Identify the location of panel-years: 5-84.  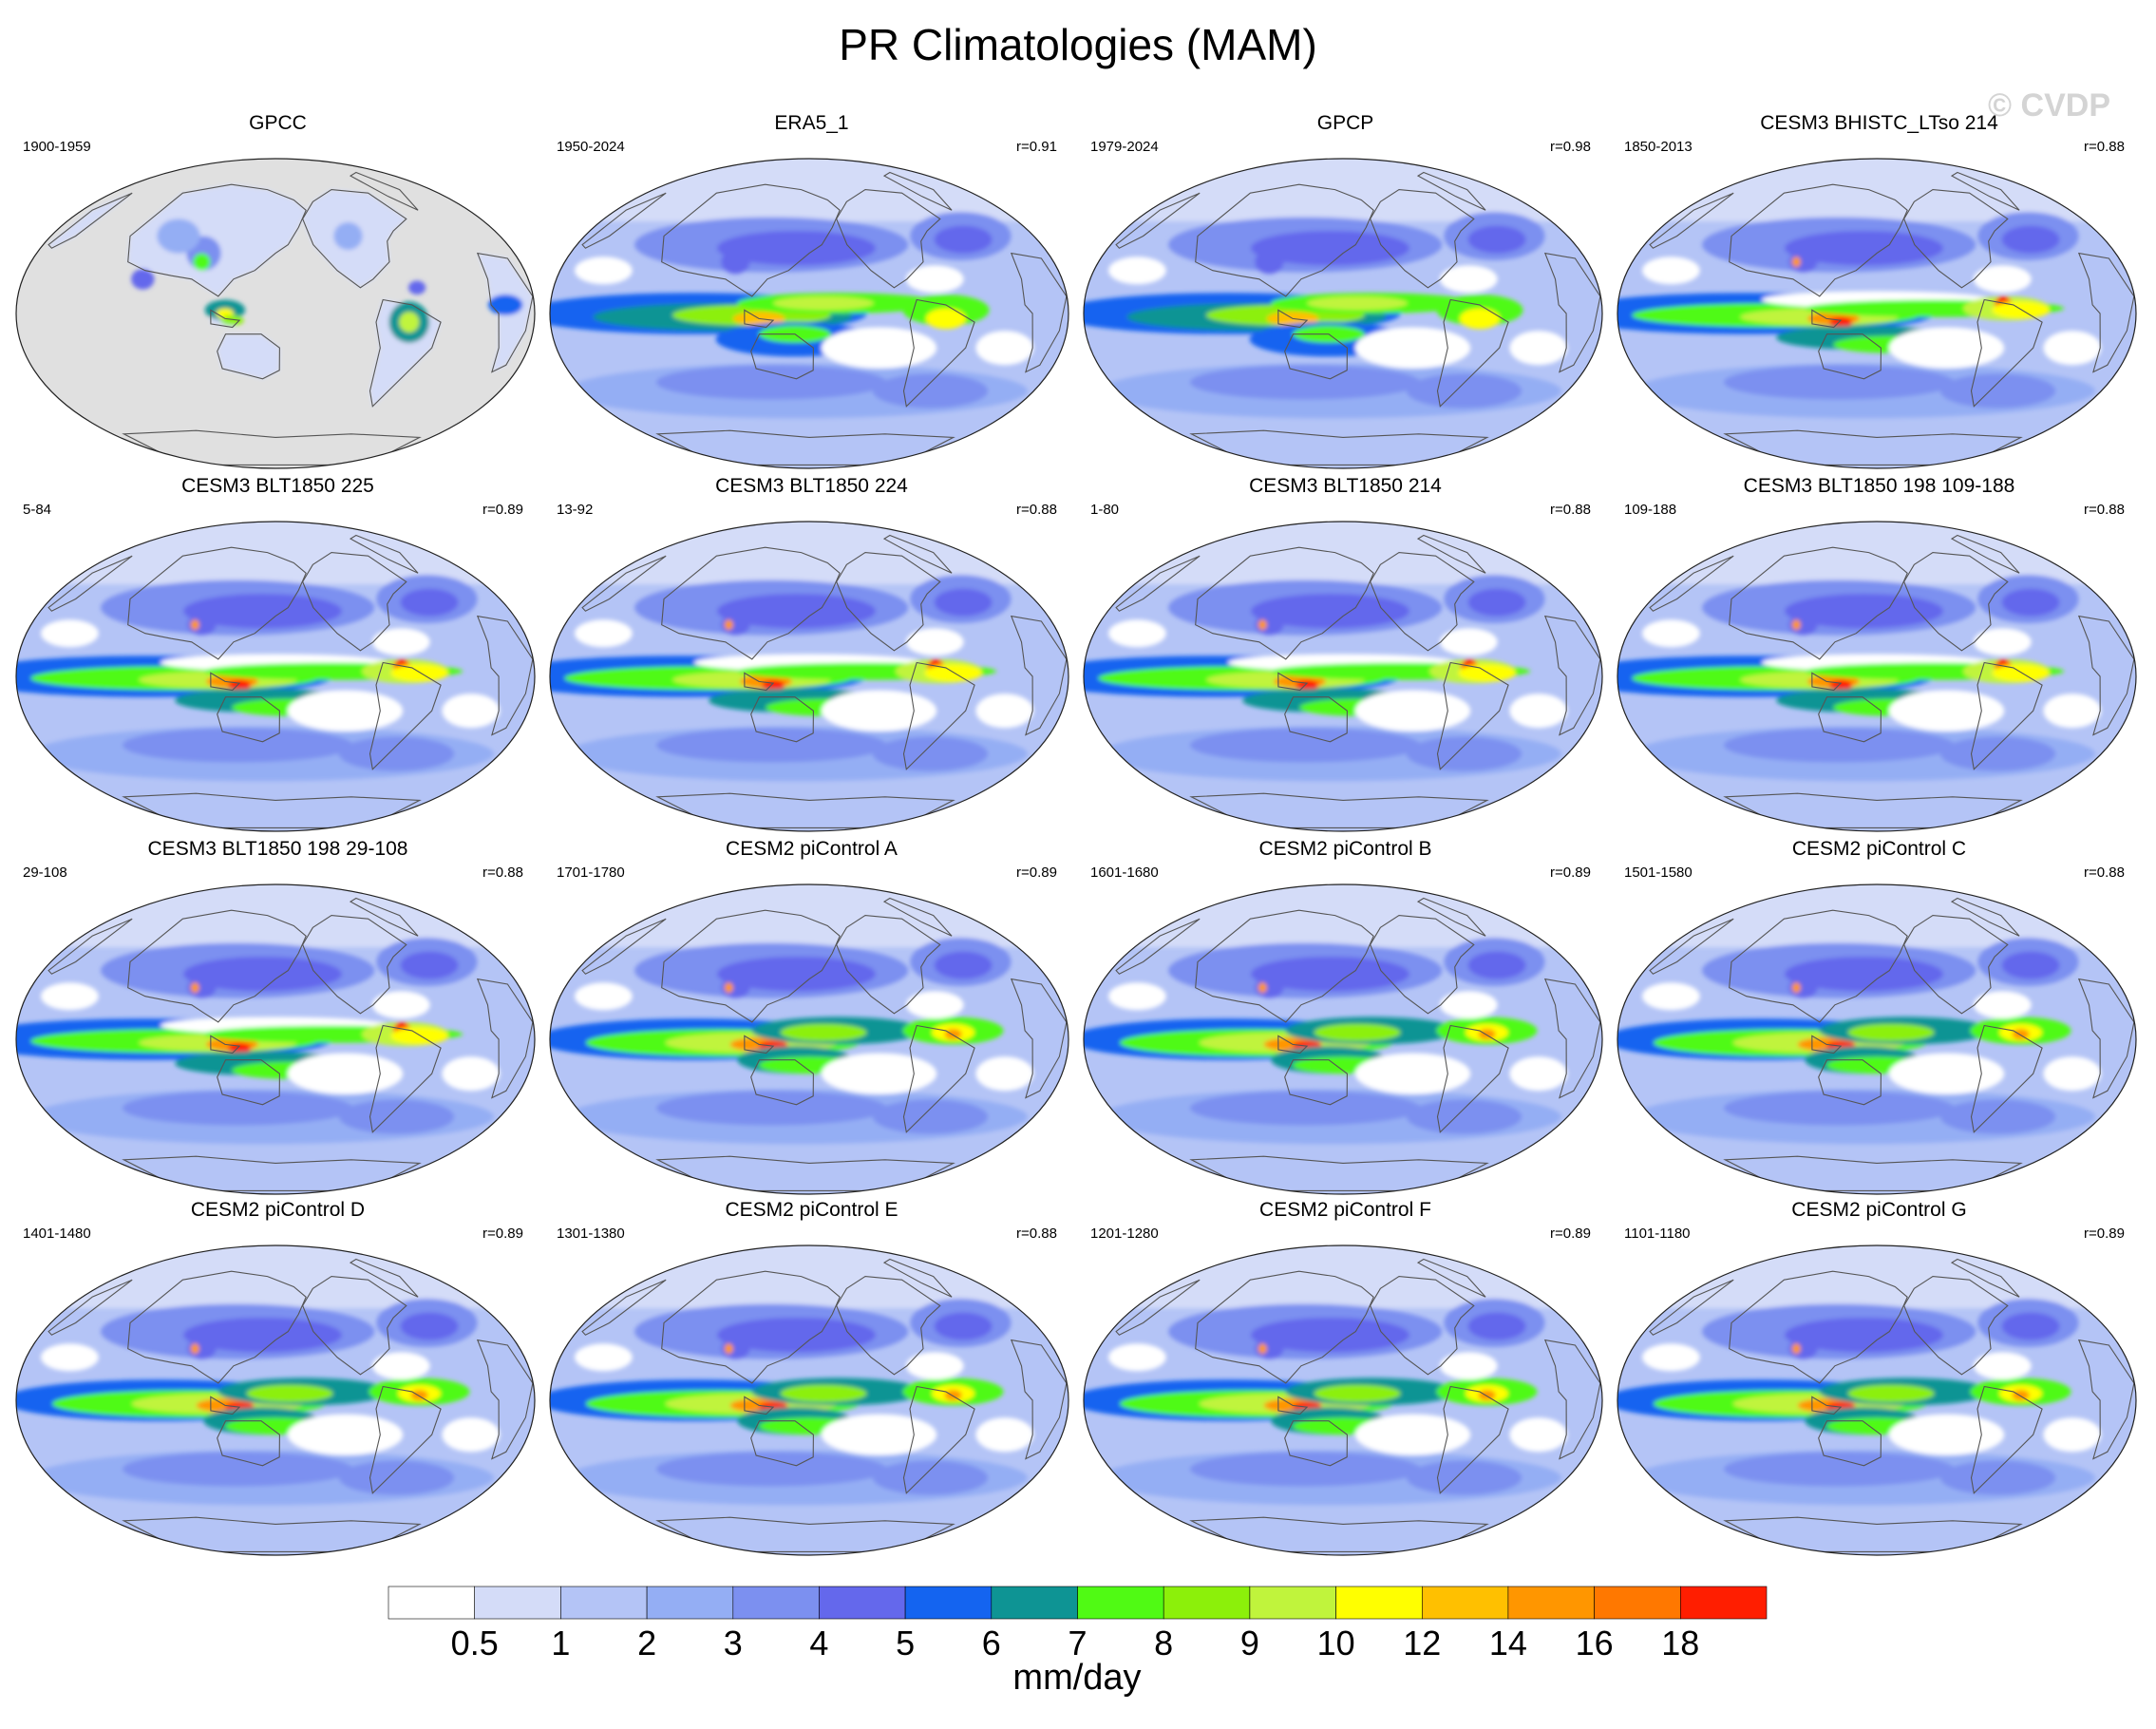
(37, 510).